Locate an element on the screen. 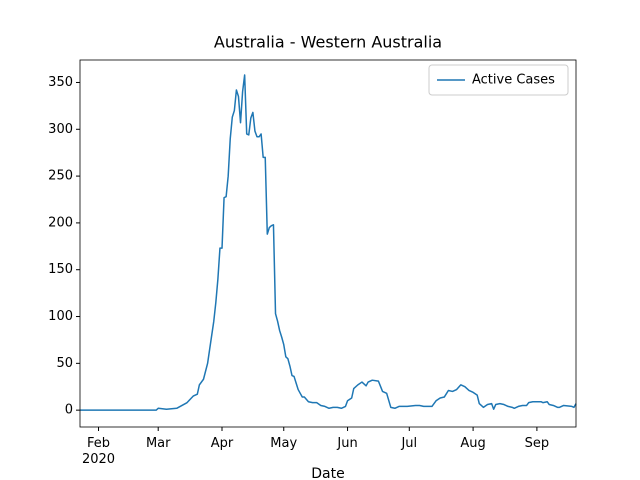 The width and height of the screenshot is (640, 480). x-tick-label: Aug is located at coordinates (472, 443).